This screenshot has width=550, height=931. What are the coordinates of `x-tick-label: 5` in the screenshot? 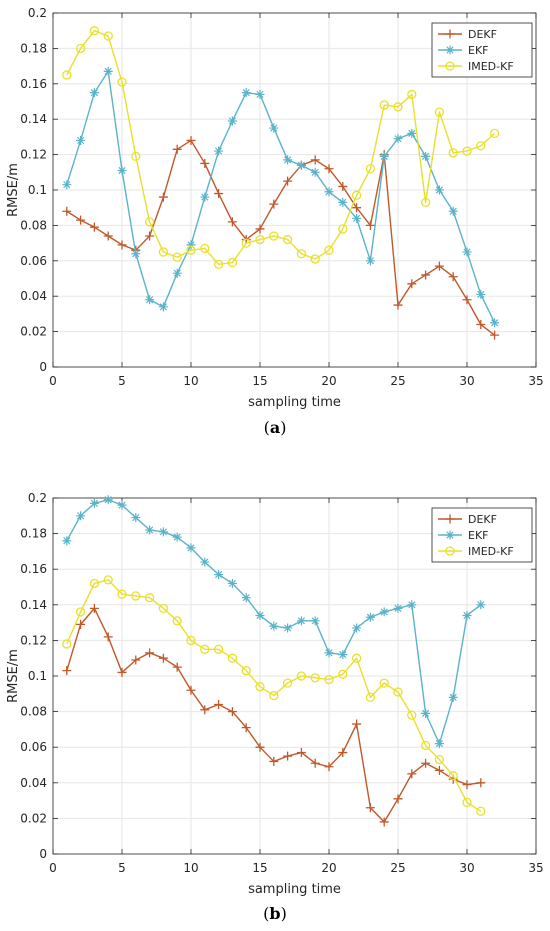 It's located at (122, 868).